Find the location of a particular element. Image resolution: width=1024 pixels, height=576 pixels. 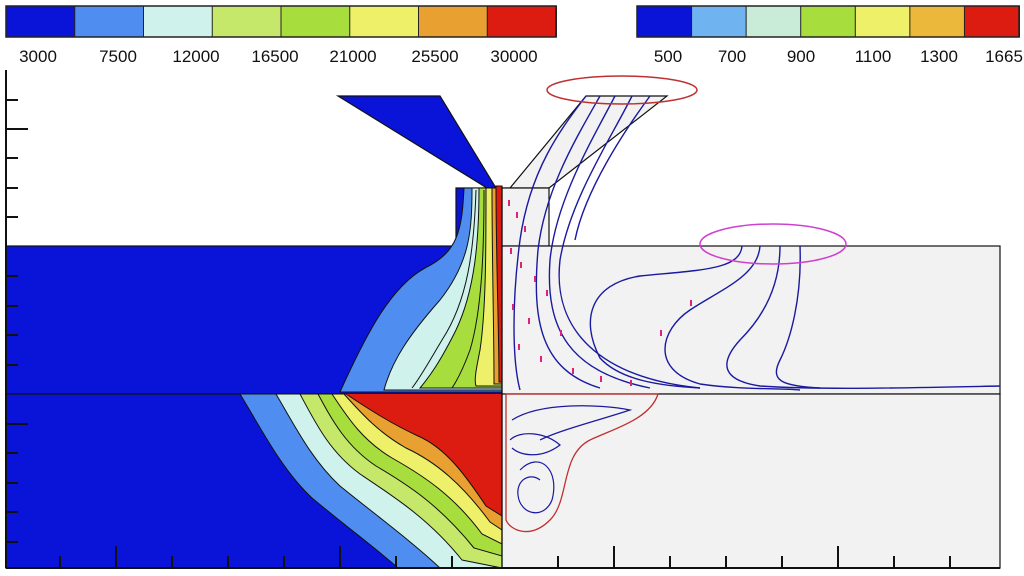

right-bottom-layer is located at coordinates (751, 481).